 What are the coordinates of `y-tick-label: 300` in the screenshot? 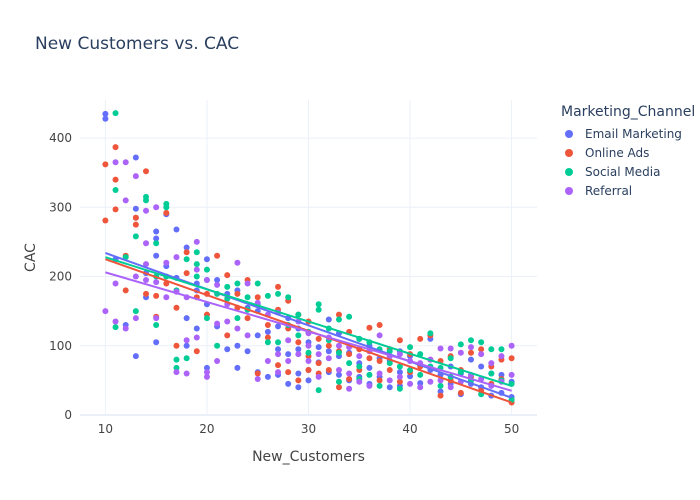 It's located at (60, 207).